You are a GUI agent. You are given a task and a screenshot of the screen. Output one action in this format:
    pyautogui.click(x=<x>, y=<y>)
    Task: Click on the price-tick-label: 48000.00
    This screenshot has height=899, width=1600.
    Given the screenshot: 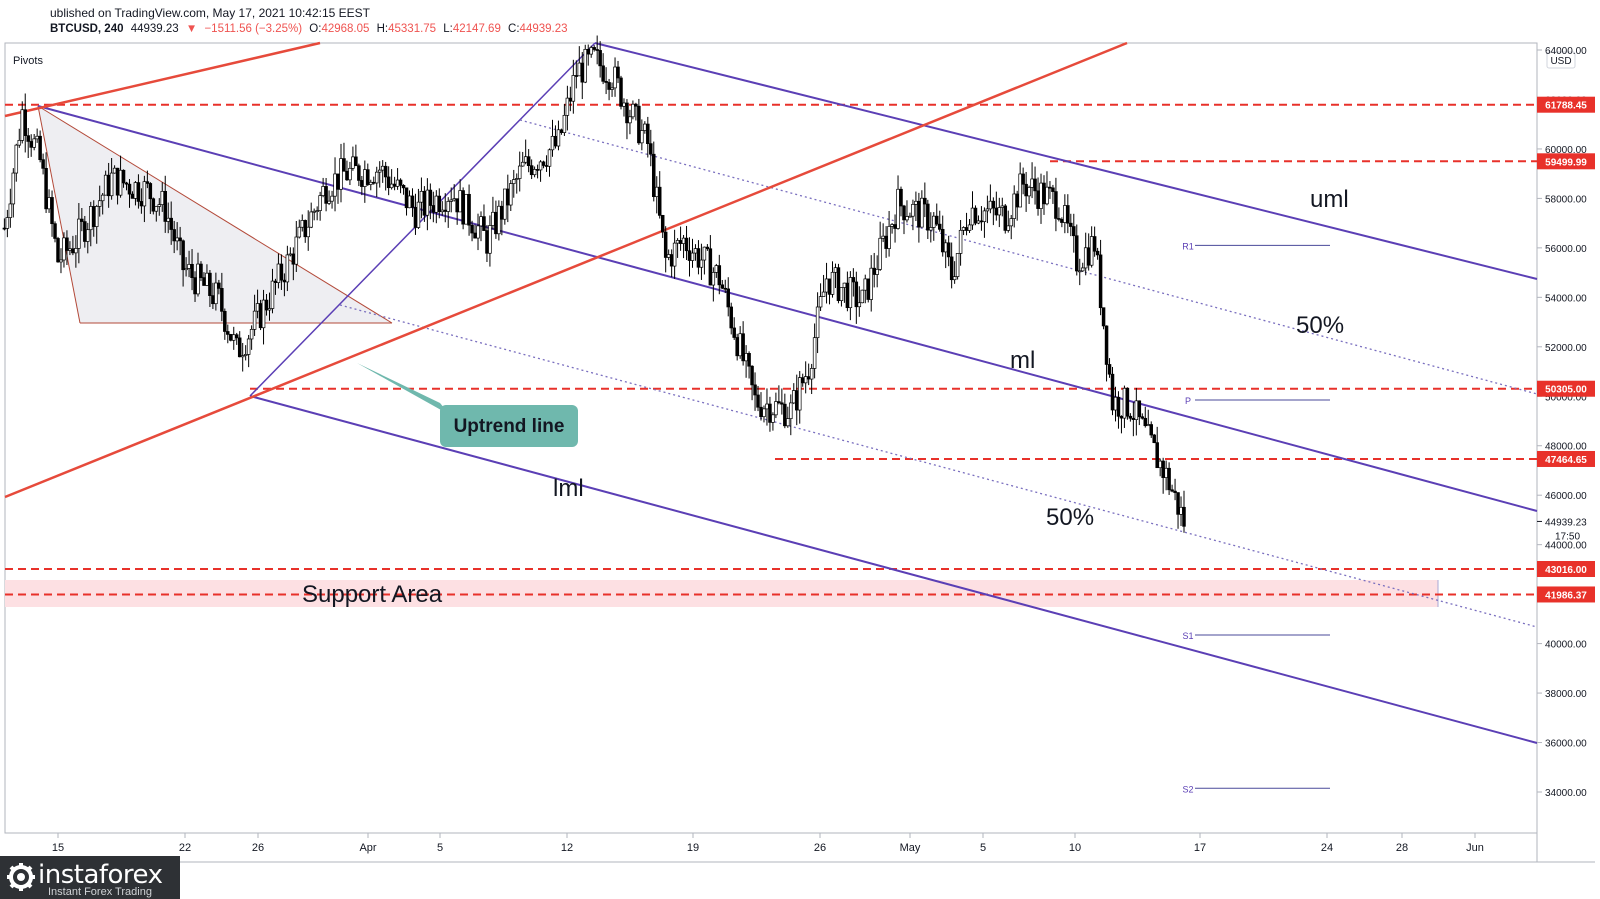 What is the action you would take?
    pyautogui.click(x=1566, y=447)
    